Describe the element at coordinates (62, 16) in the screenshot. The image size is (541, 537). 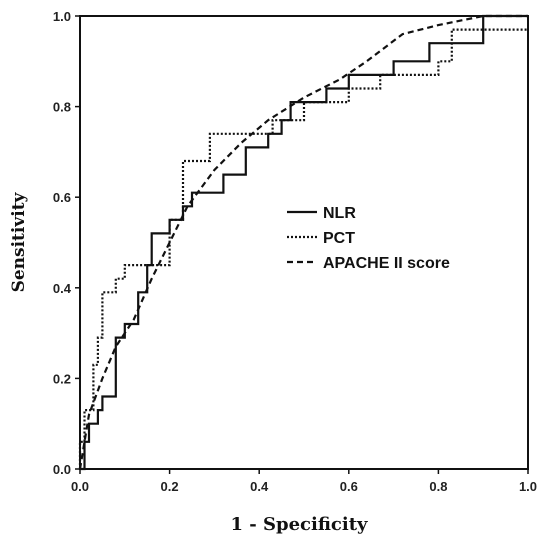
I see `y-tick-label: 1.0` at that location.